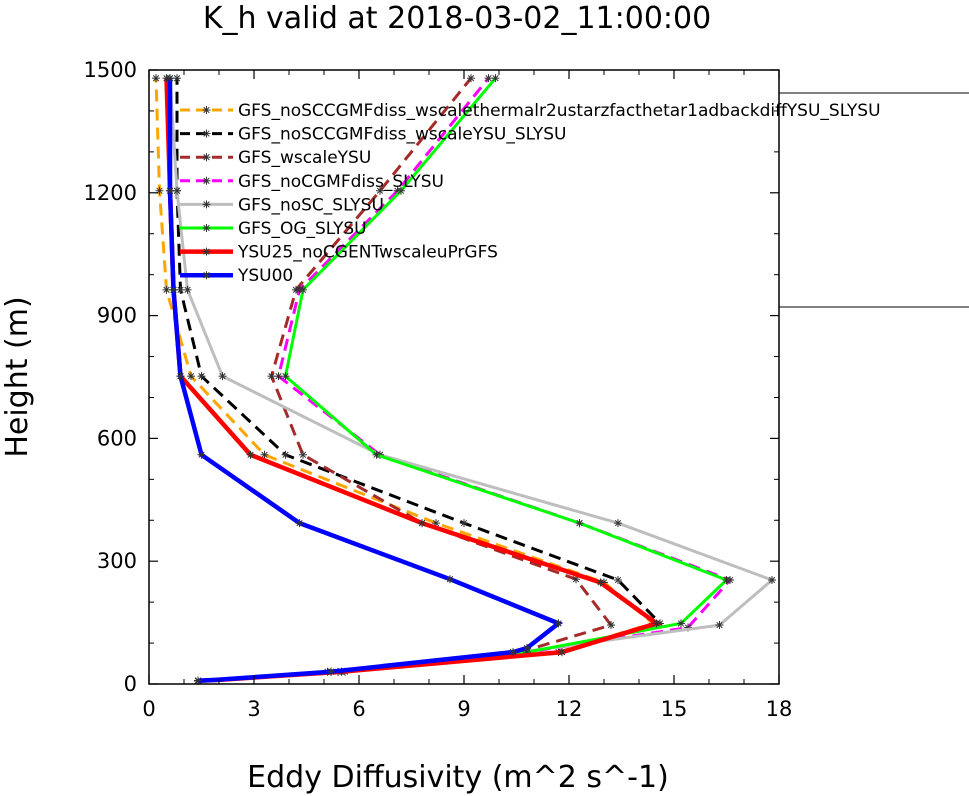 The width and height of the screenshot is (969, 796). I want to click on legend-label-2: GFS_wscaleYSU, so click(304, 158).